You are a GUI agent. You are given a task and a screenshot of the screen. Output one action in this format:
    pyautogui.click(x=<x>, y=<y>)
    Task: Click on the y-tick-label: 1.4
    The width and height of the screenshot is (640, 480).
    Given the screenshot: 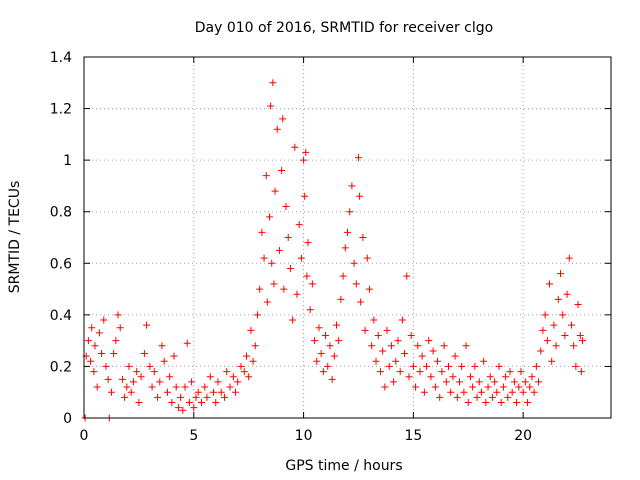 What is the action you would take?
    pyautogui.click(x=61, y=58)
    